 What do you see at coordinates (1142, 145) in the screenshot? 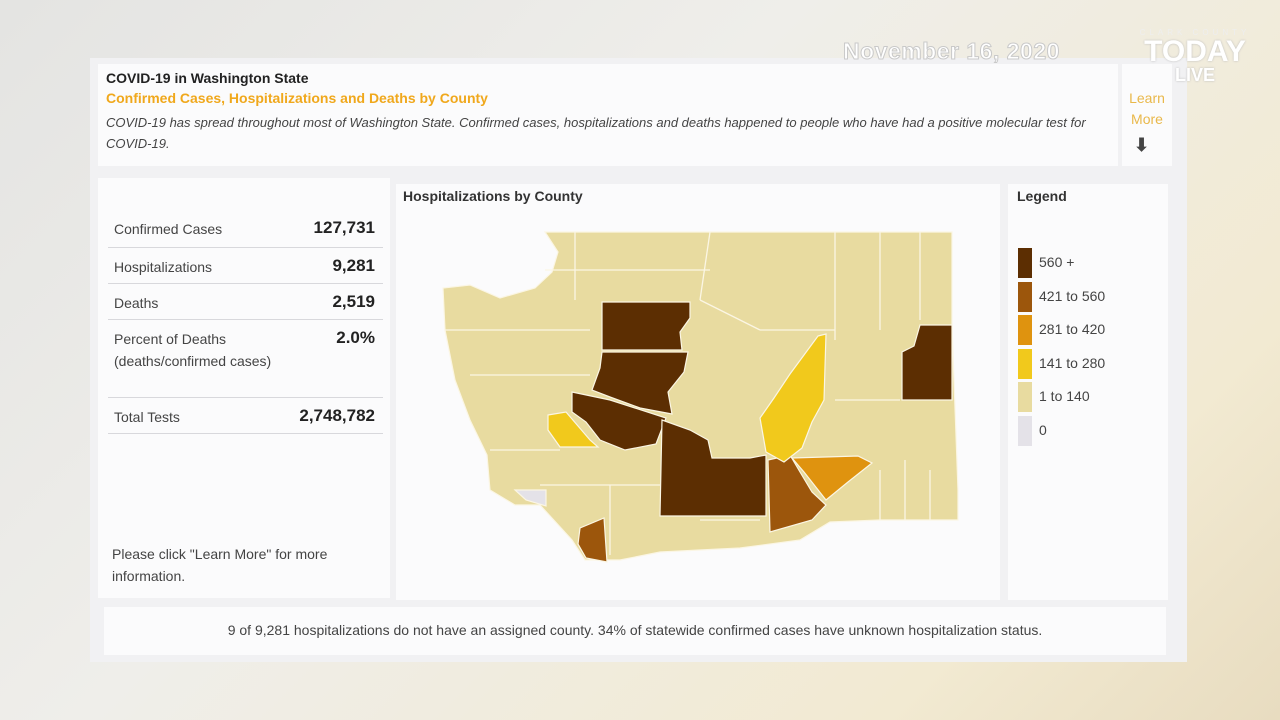
I see `double-chevron-down-icon: ⬇︎` at bounding box center [1142, 145].